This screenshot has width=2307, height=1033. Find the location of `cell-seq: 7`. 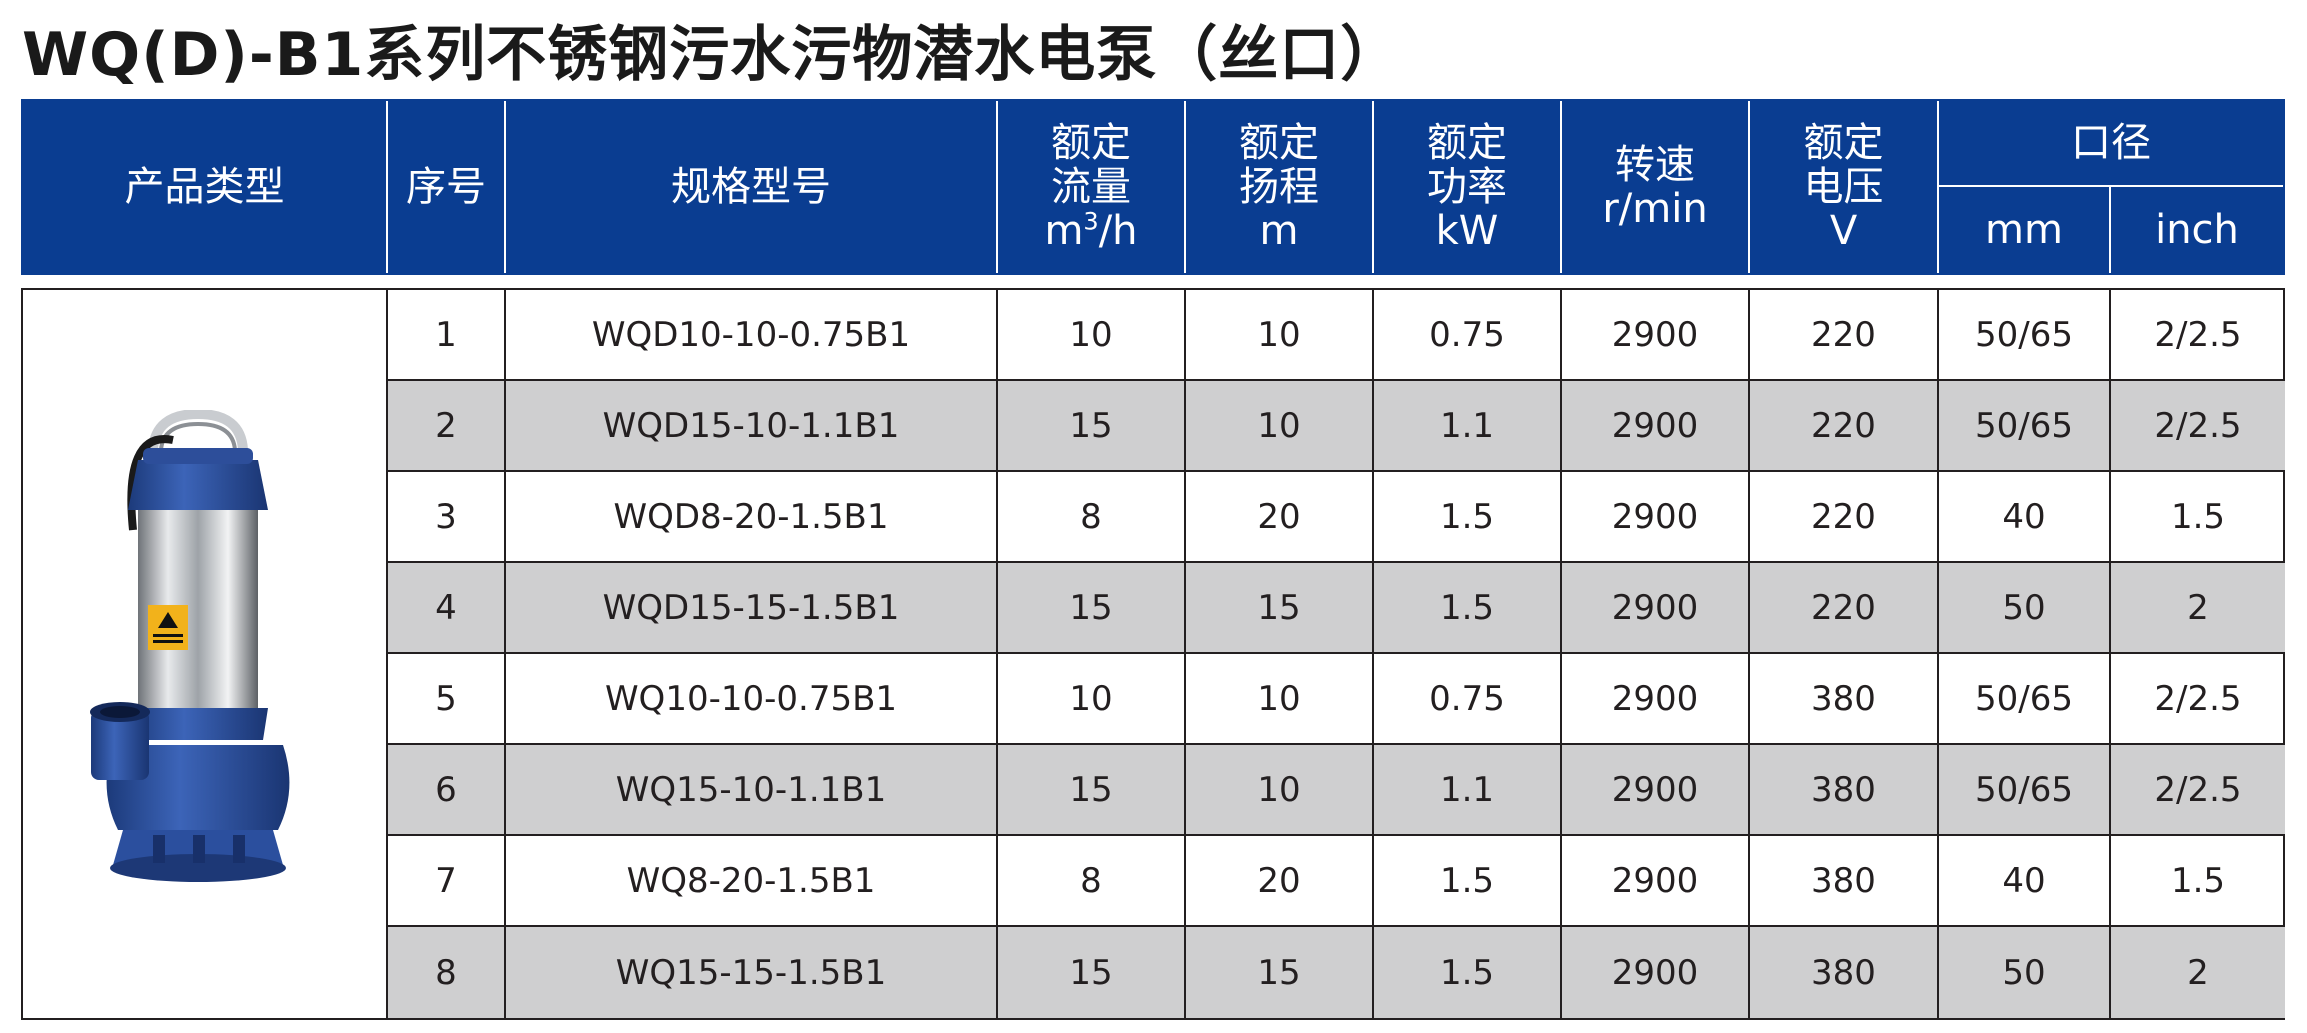

cell-seq: 7 is located at coordinates (447, 880).